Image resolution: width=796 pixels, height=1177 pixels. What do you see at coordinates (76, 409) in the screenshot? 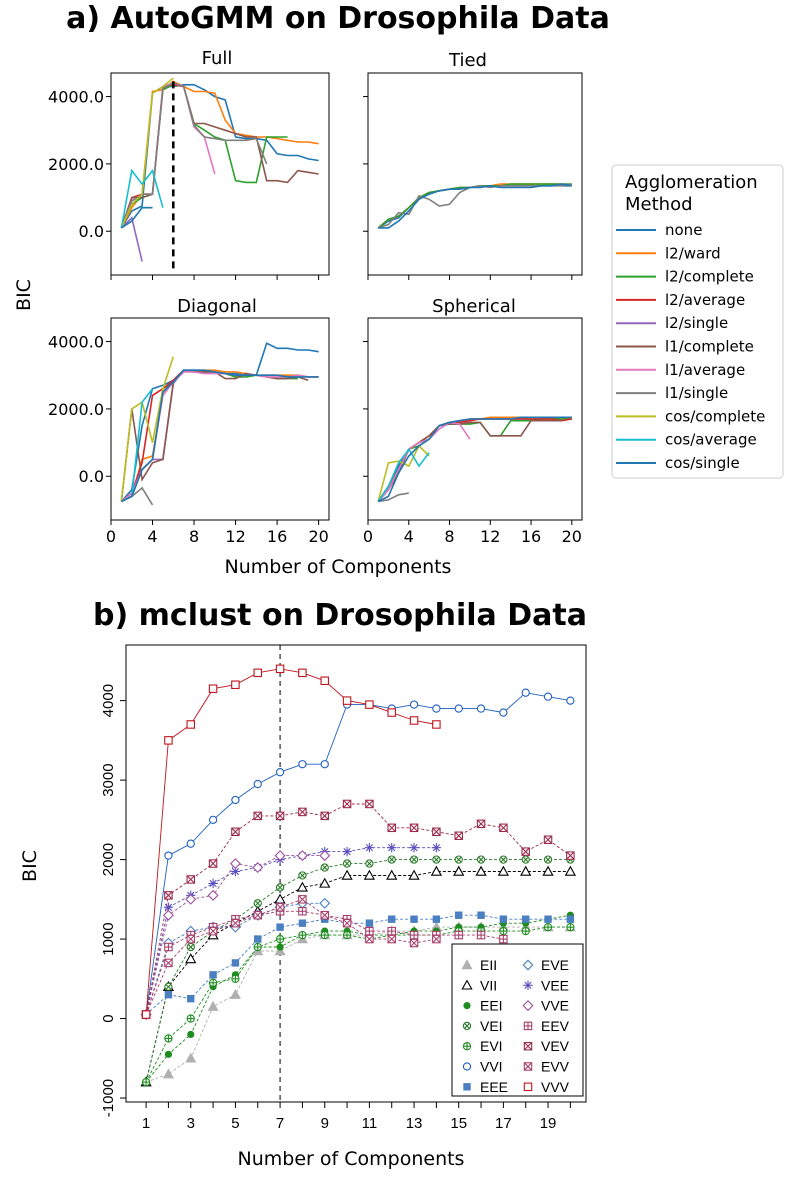
I see `y-tick-label: 2000.0` at bounding box center [76, 409].